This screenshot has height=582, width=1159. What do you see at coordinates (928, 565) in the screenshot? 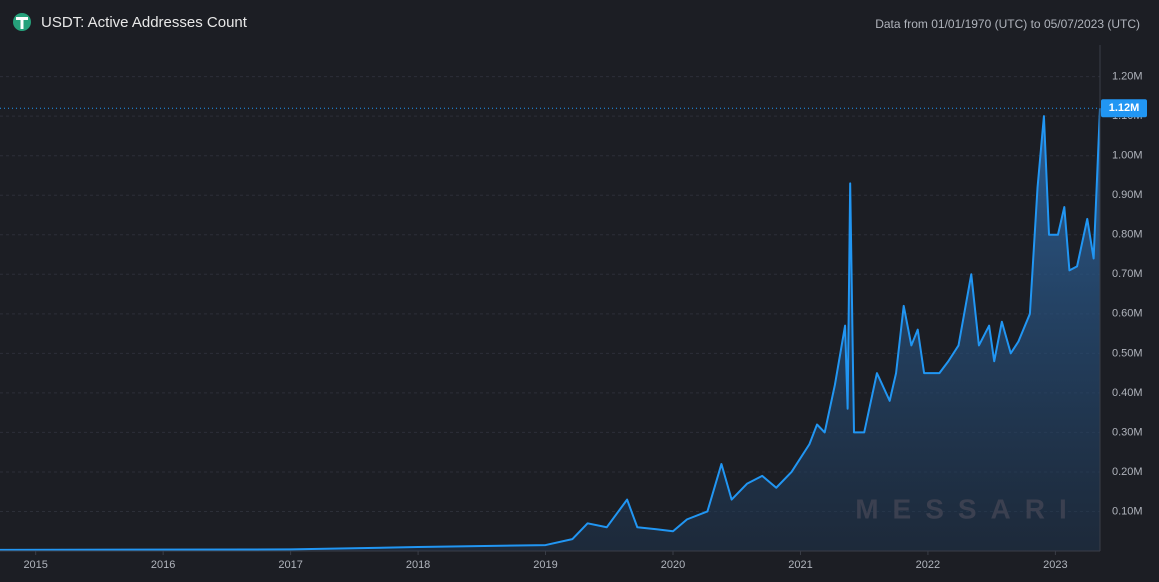
I see `x-tick-label: 2022` at bounding box center [928, 565].